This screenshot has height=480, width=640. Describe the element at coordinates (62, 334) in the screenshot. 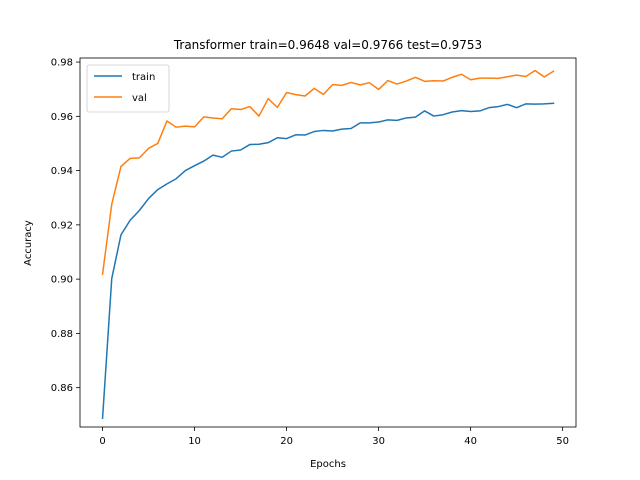

I see `y-tick-label: 0.88` at that location.